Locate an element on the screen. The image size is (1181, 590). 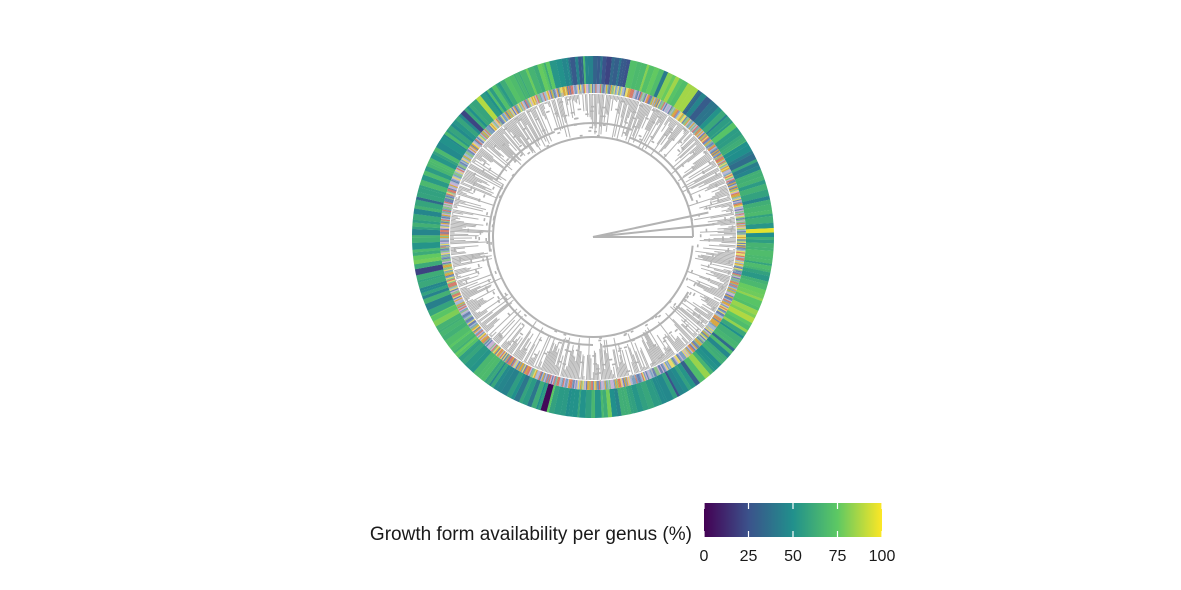
legend-colorbar is located at coordinates (793, 520).